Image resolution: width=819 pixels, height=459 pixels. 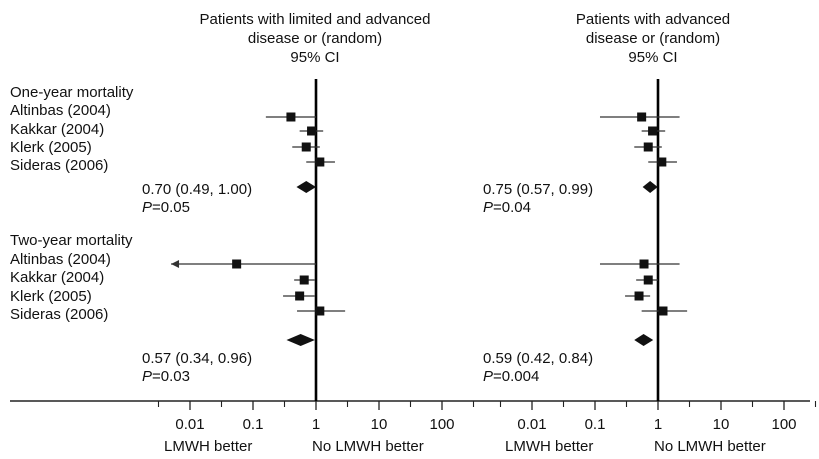 I want to click on p-value: P=0.004, so click(x=511, y=376).